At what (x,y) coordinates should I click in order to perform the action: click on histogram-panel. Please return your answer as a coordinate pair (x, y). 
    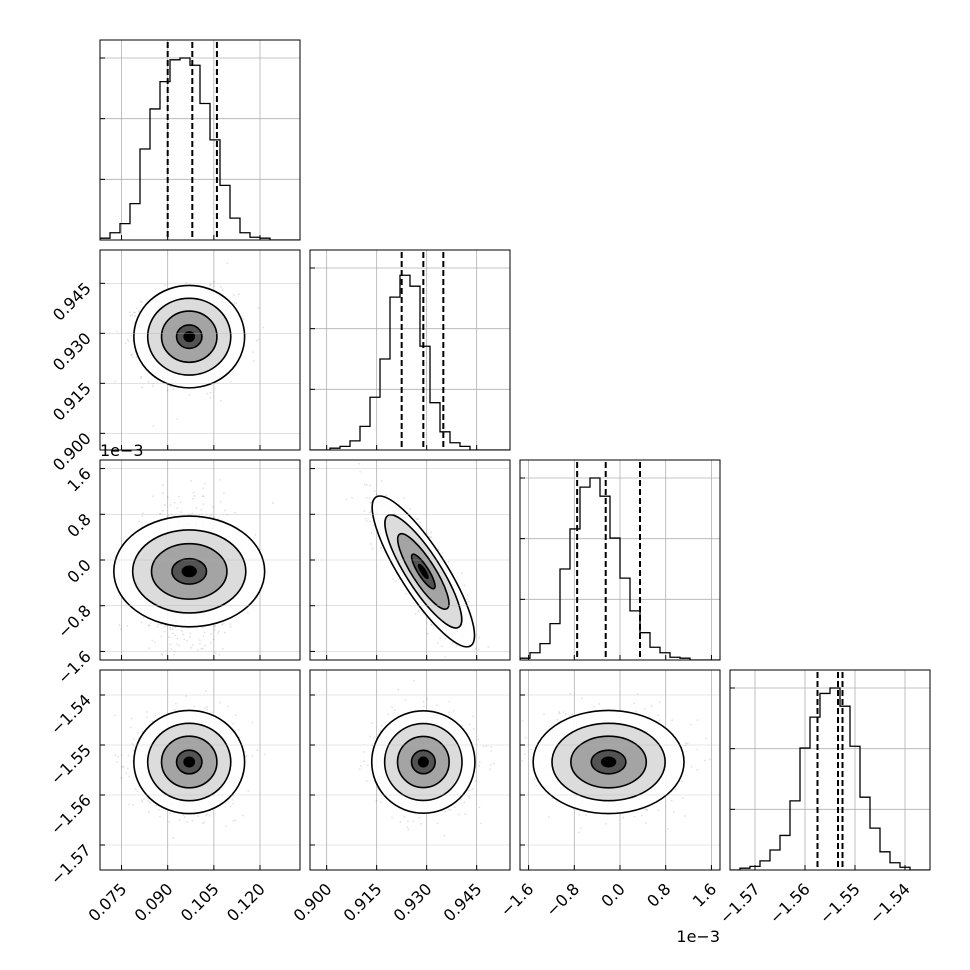
    Looking at the image, I should click on (620, 560).